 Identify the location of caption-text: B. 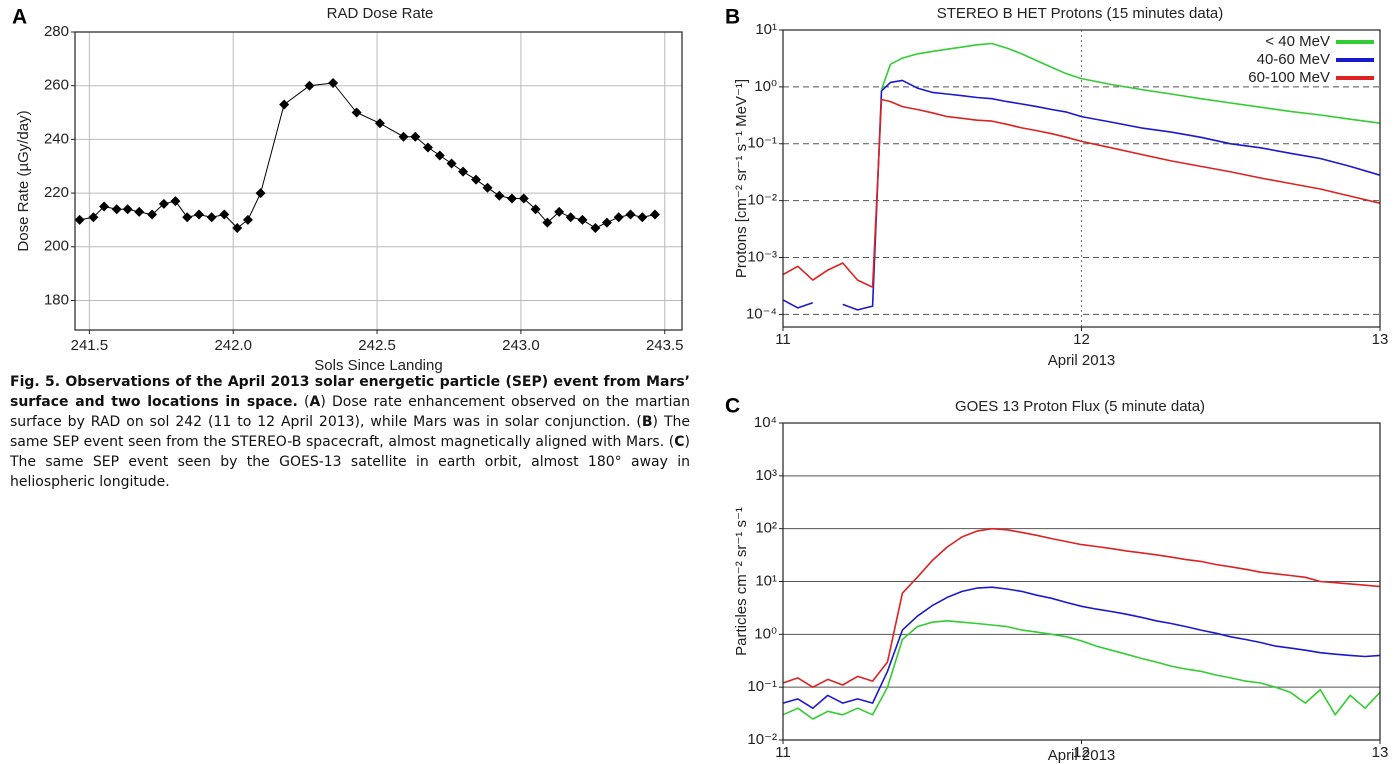
(647, 422).